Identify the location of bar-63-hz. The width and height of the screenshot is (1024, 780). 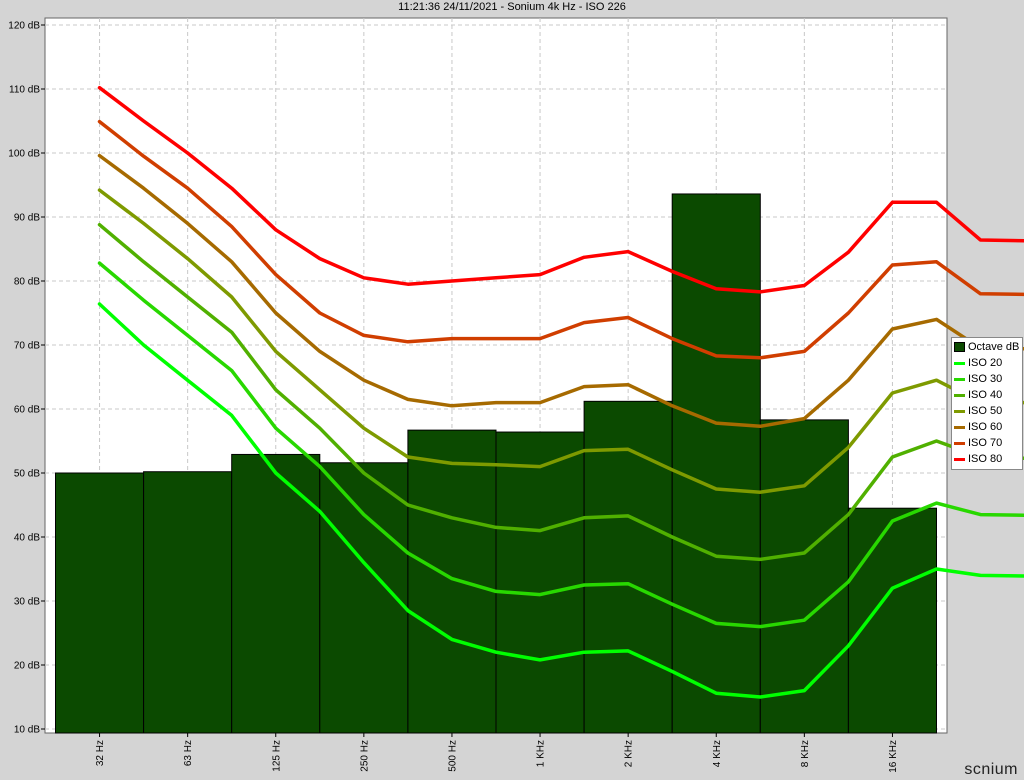
(188, 602).